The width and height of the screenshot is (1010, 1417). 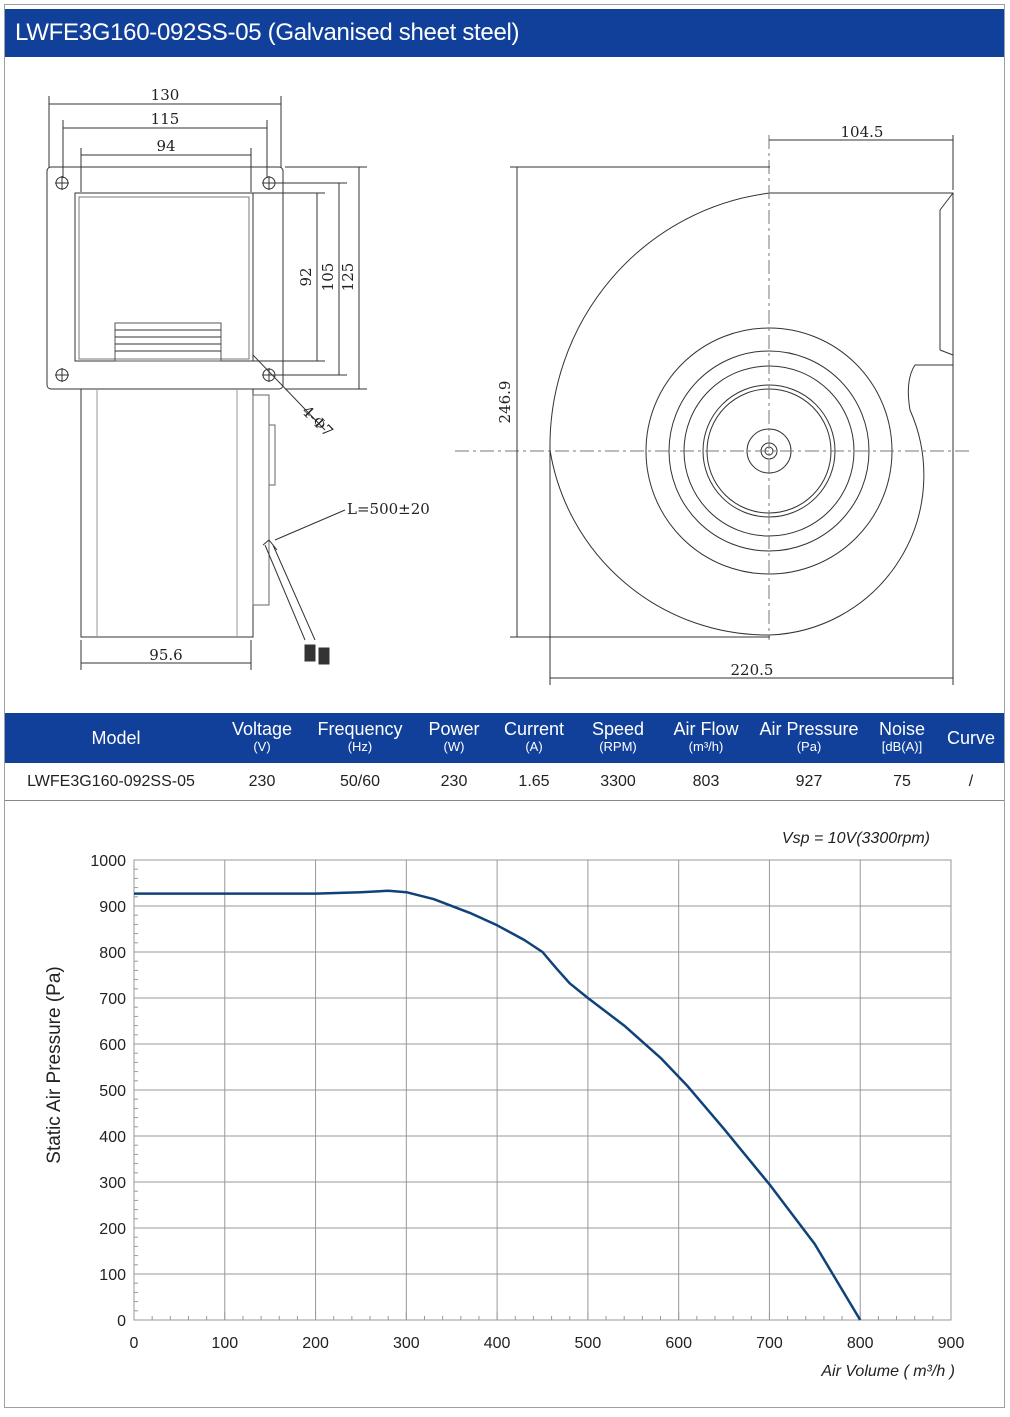 What do you see at coordinates (306, 276) in the screenshot?
I see `dim-92: 92` at bounding box center [306, 276].